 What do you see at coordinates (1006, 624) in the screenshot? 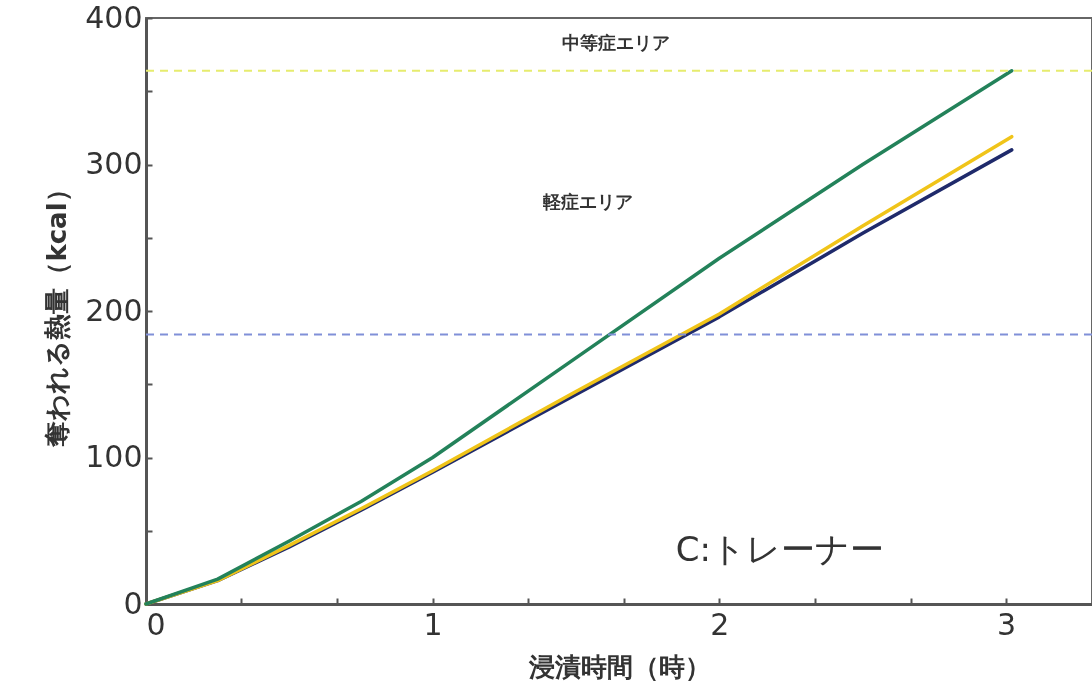
I see `x-tick-label: 3` at bounding box center [1006, 624].